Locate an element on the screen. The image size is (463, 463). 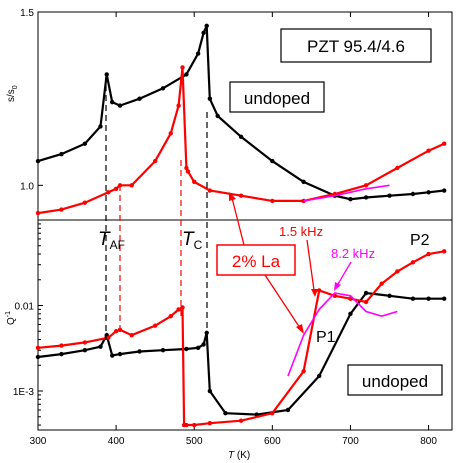
undoped-label-box-top is located at coordinates (277, 97).